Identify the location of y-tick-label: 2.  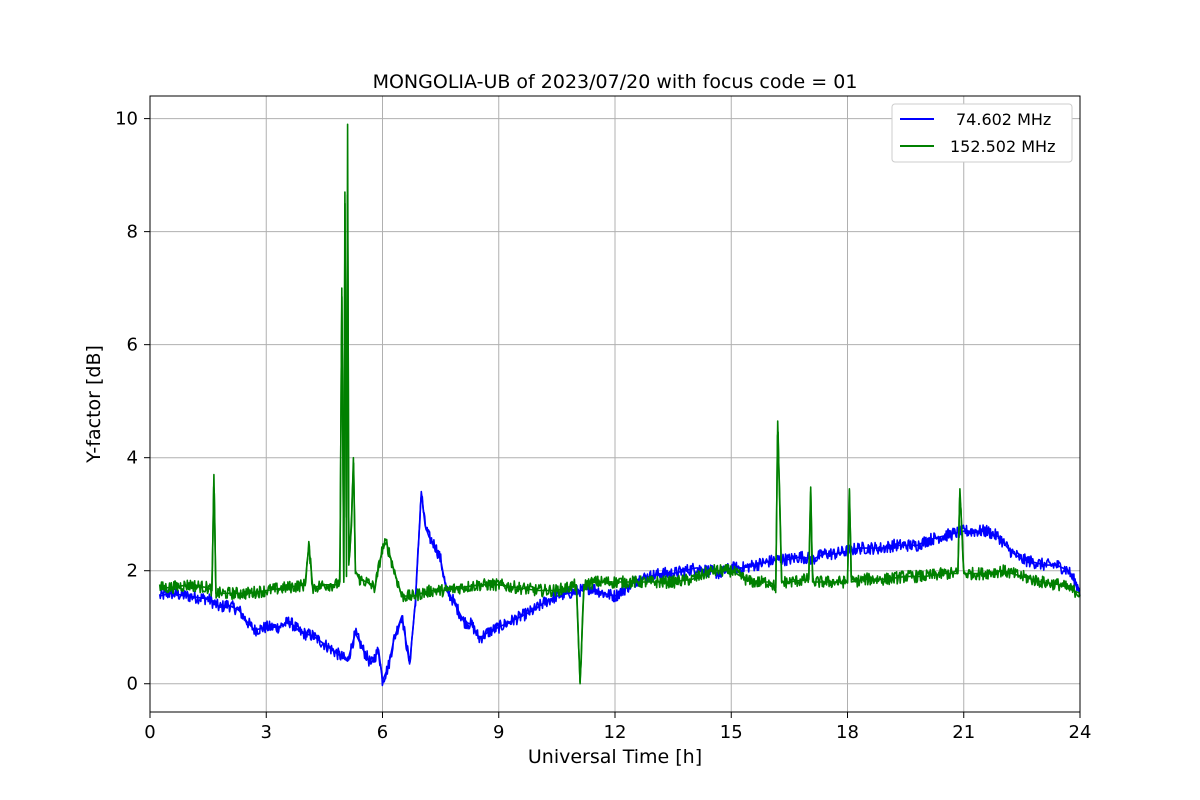
(132, 571).